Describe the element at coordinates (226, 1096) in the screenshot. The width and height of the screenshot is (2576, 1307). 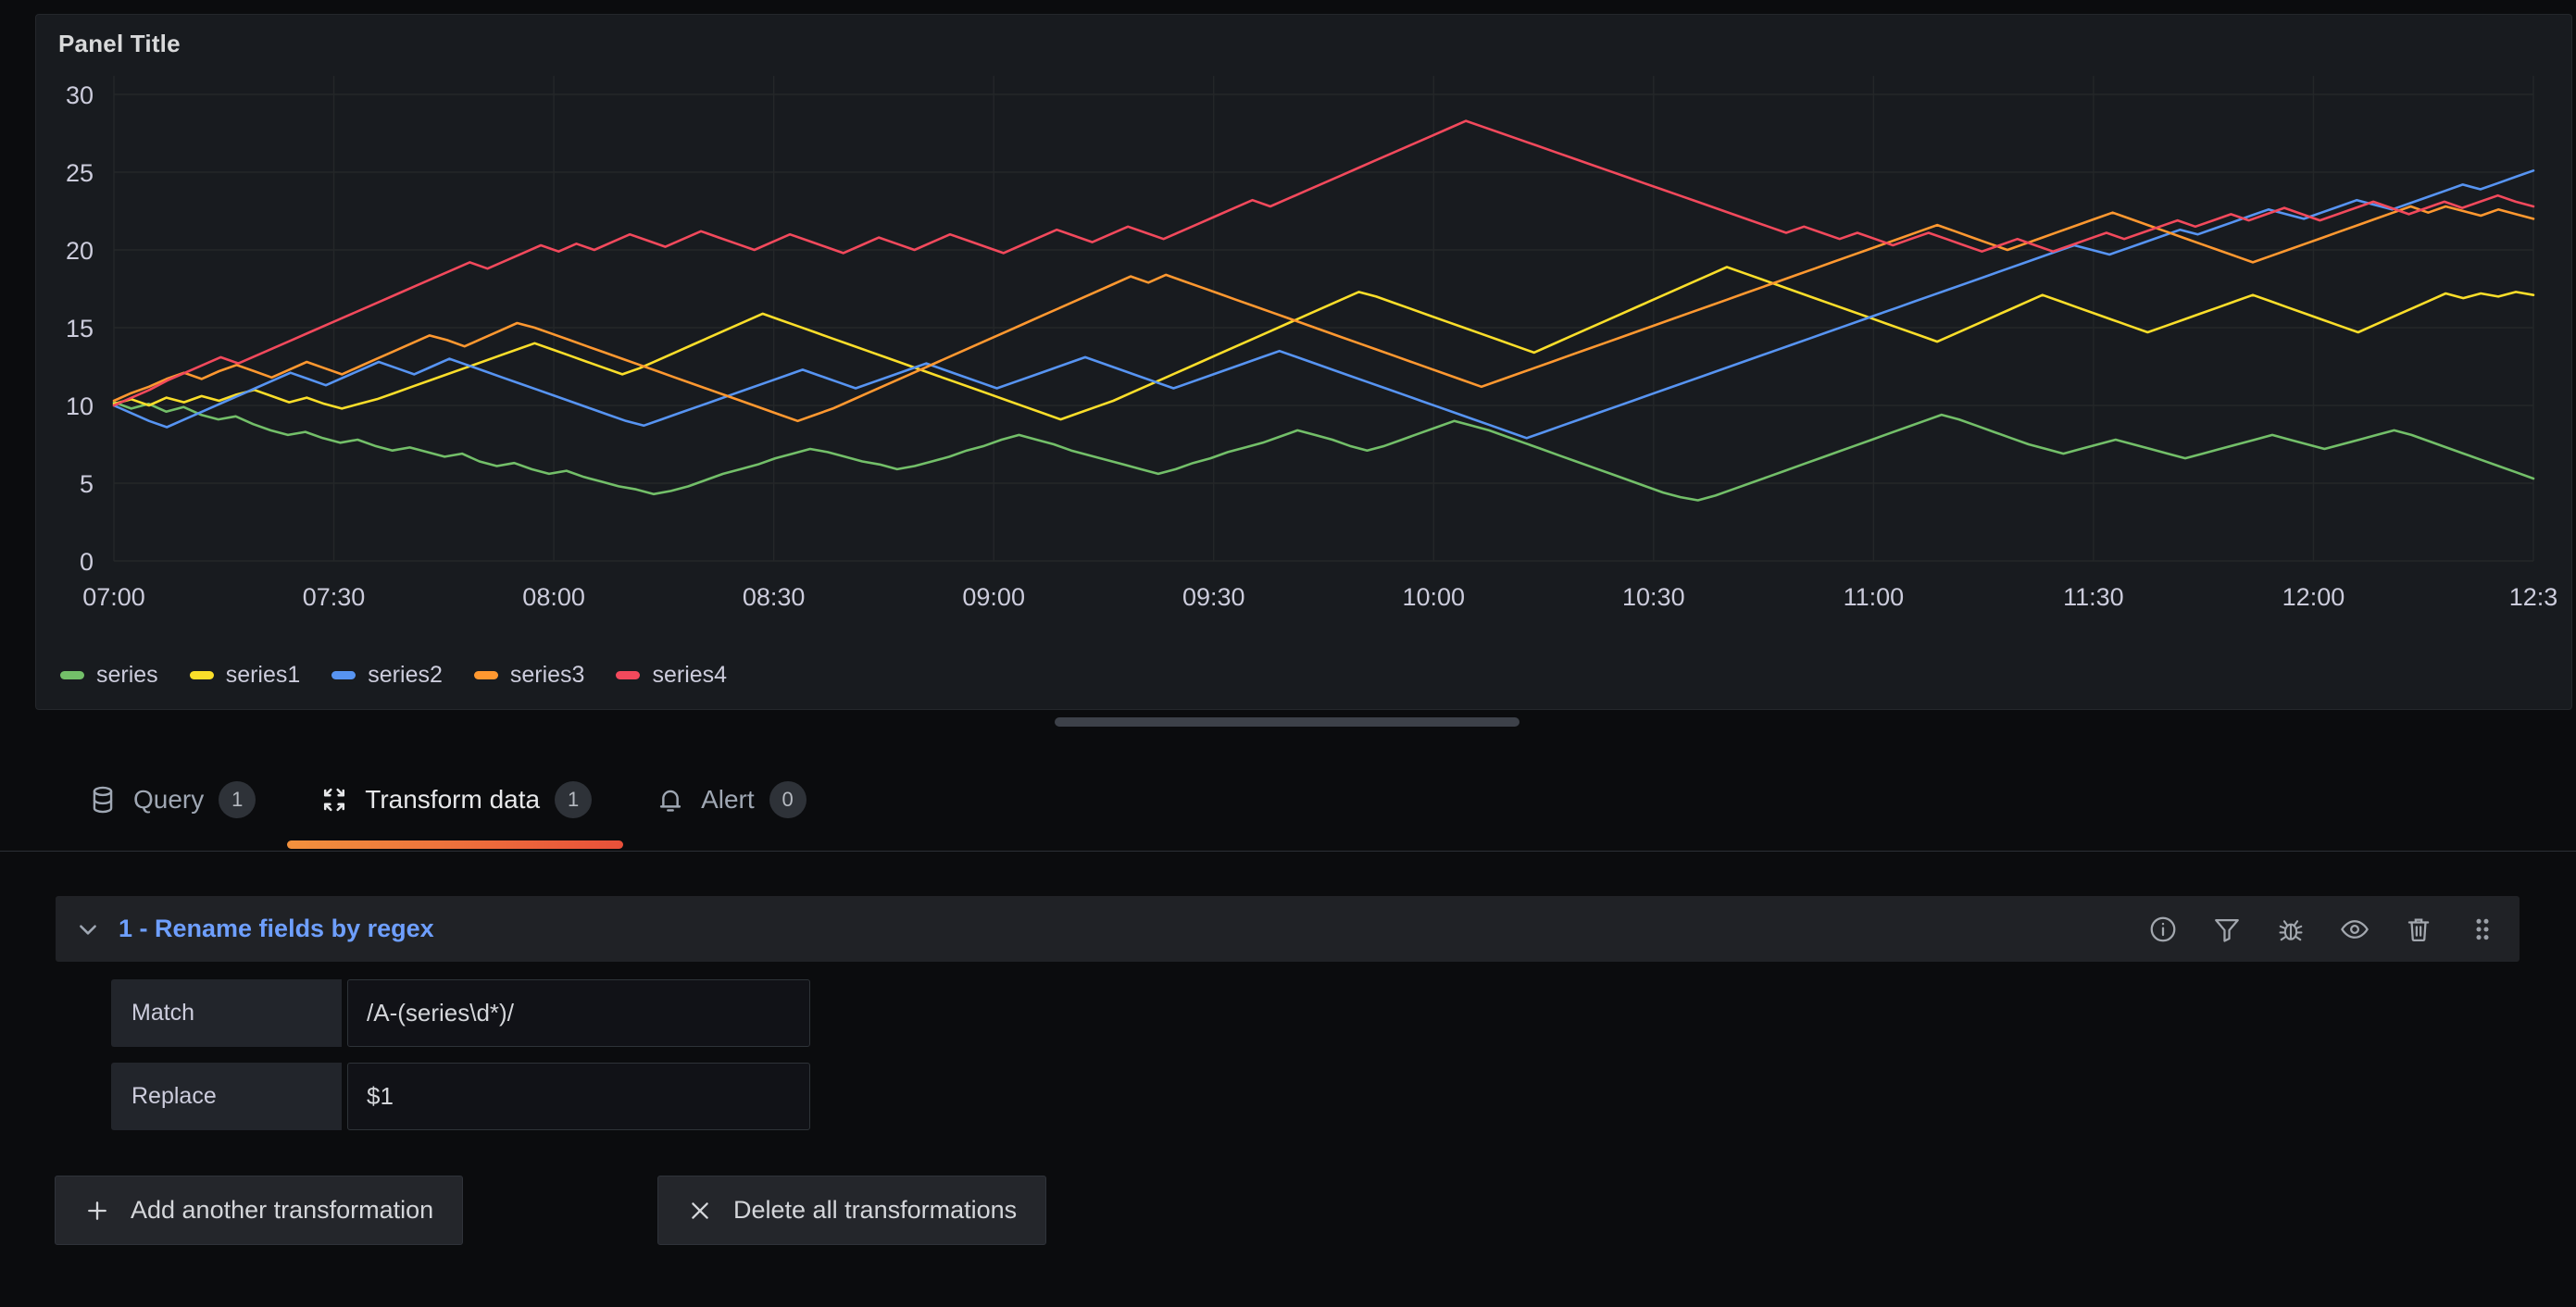
I see `replace-label: Replace` at that location.